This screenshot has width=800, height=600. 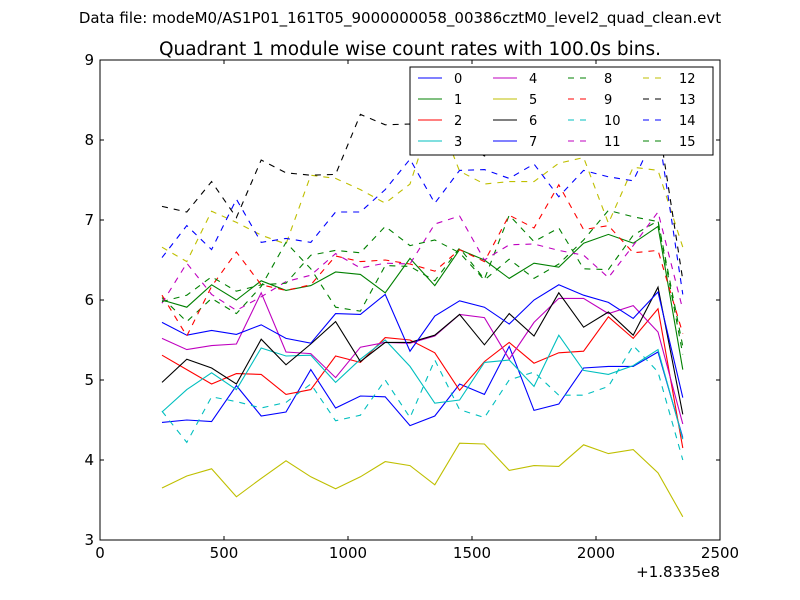 I want to click on legend-label-8: 8, so click(x=608, y=79).